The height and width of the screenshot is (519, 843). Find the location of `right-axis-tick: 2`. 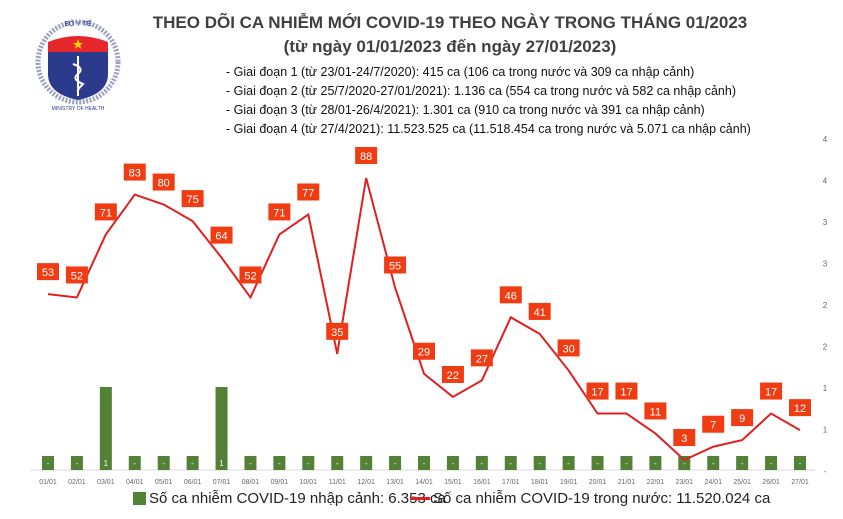

right-axis-tick: 2 is located at coordinates (825, 347).